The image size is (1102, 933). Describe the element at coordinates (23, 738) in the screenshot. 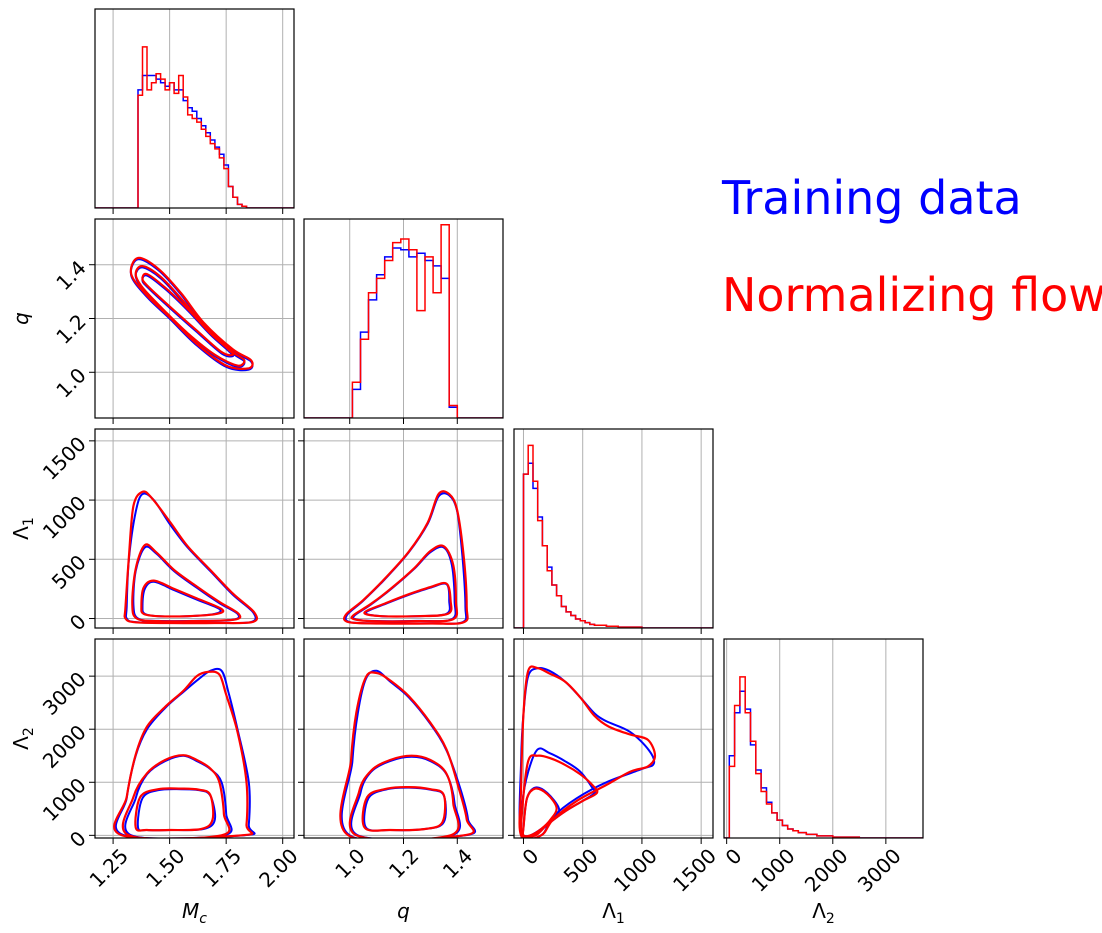

I see `y-axis-label-L2: Λ2` at that location.